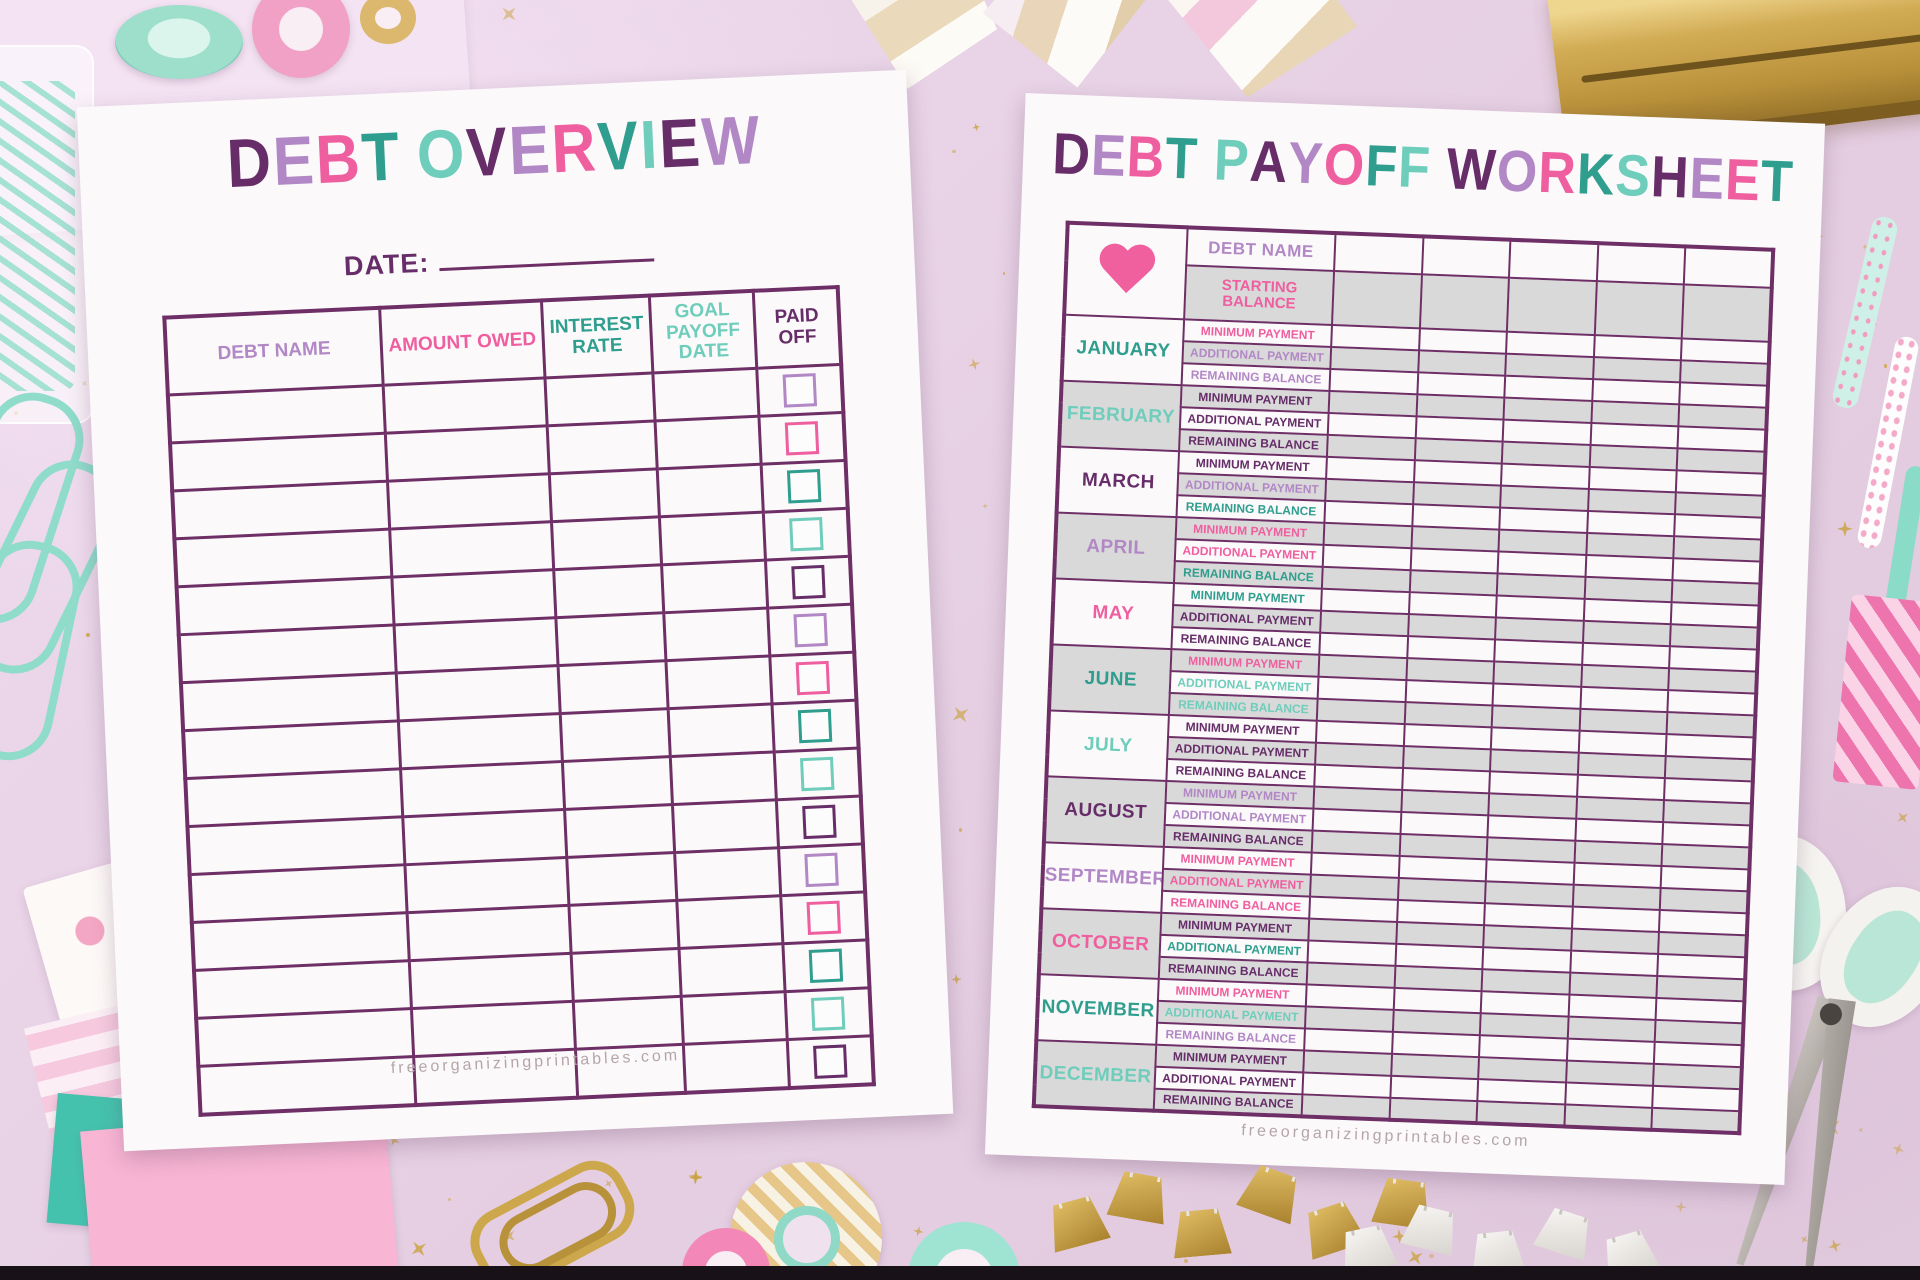 The image size is (1920, 1280). Describe the element at coordinates (1110, 679) in the screenshot. I see `month-cell-june: JUNE` at that location.